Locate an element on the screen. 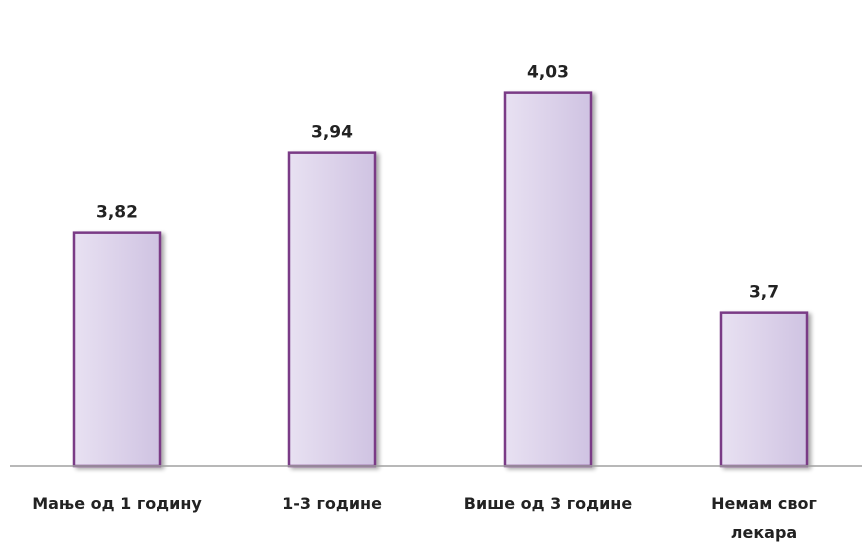  value-label-1: 3,82 is located at coordinates (117, 213).